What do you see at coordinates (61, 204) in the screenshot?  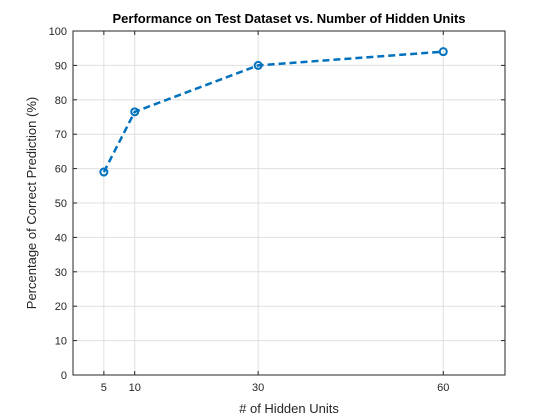 I see `y-tick-label: 50` at bounding box center [61, 204].